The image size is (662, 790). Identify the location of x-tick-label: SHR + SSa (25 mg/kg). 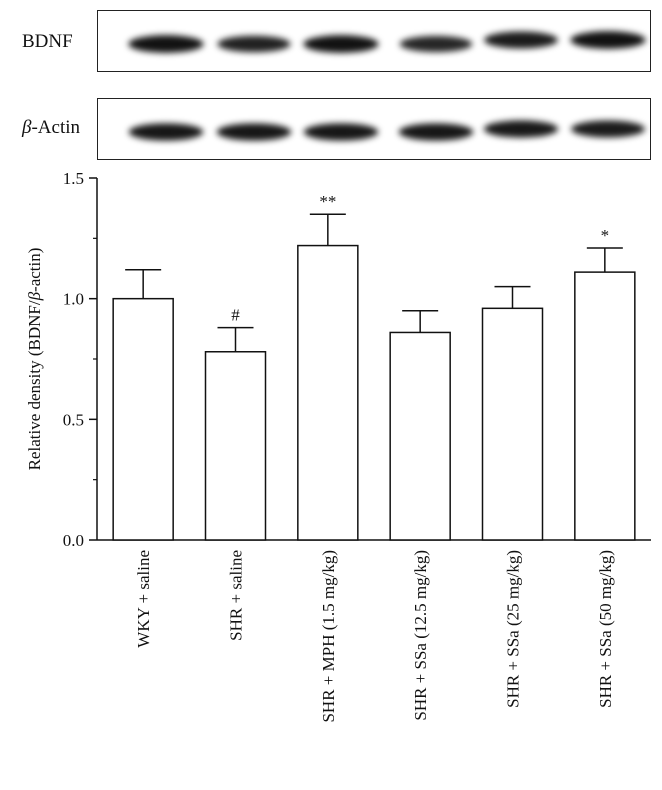
(513, 629).